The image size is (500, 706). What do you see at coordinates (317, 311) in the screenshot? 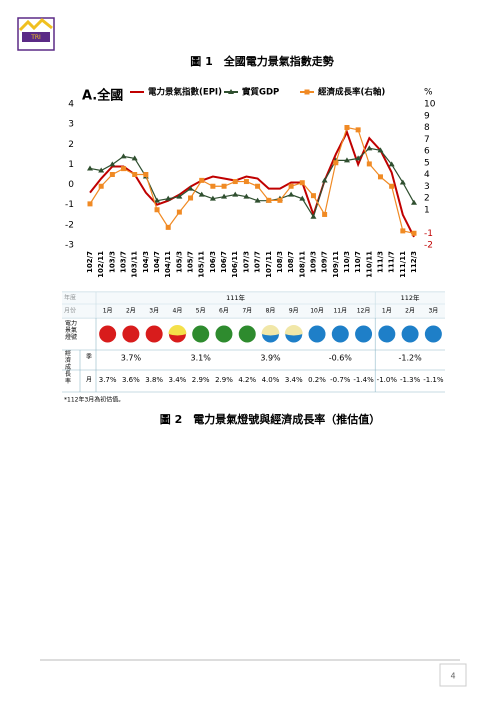
I see `month: 10月` at bounding box center [317, 311].